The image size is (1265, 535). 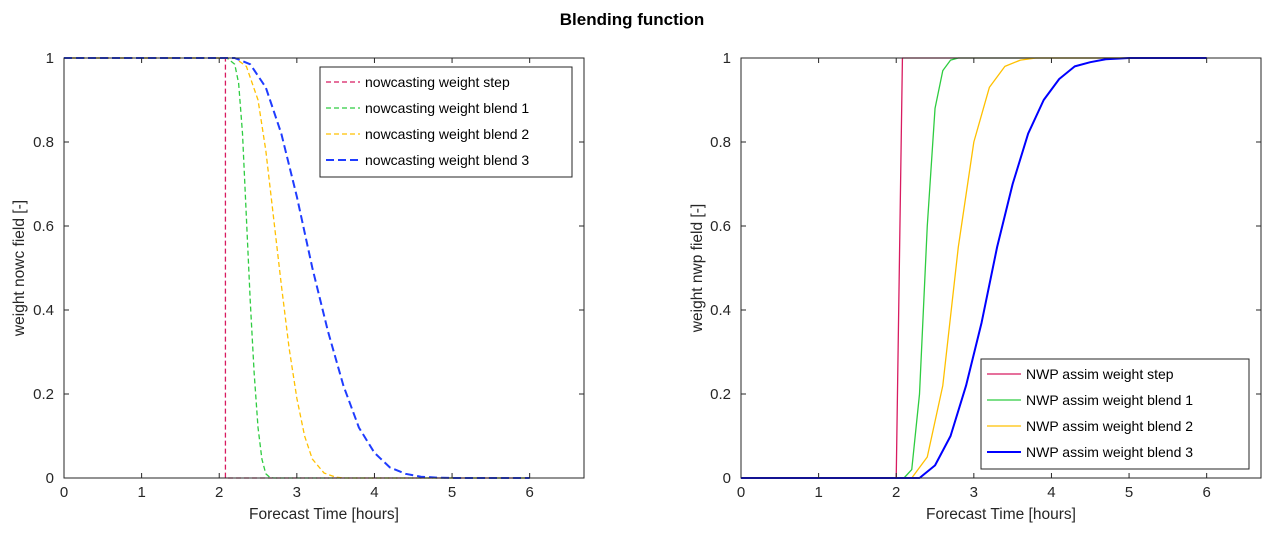 I want to click on legend-label-nwp-assim-weight-blend-2: NWP assim weight blend 2, so click(x=1109, y=426).